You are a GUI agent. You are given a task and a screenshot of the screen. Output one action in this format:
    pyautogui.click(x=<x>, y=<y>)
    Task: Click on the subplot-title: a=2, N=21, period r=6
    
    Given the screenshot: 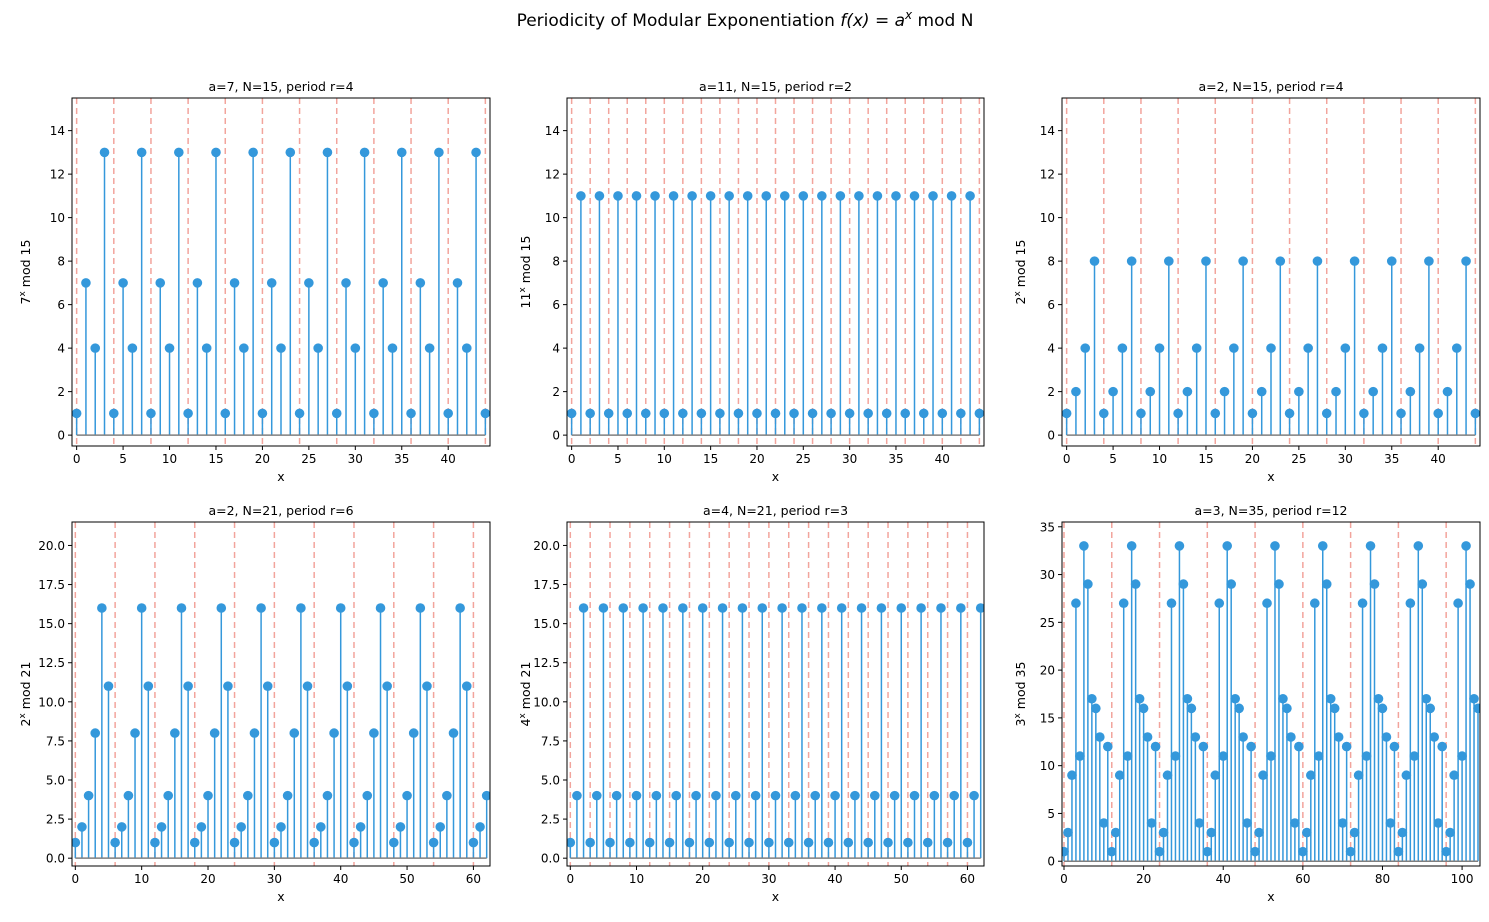 What is the action you would take?
    pyautogui.click(x=280, y=510)
    